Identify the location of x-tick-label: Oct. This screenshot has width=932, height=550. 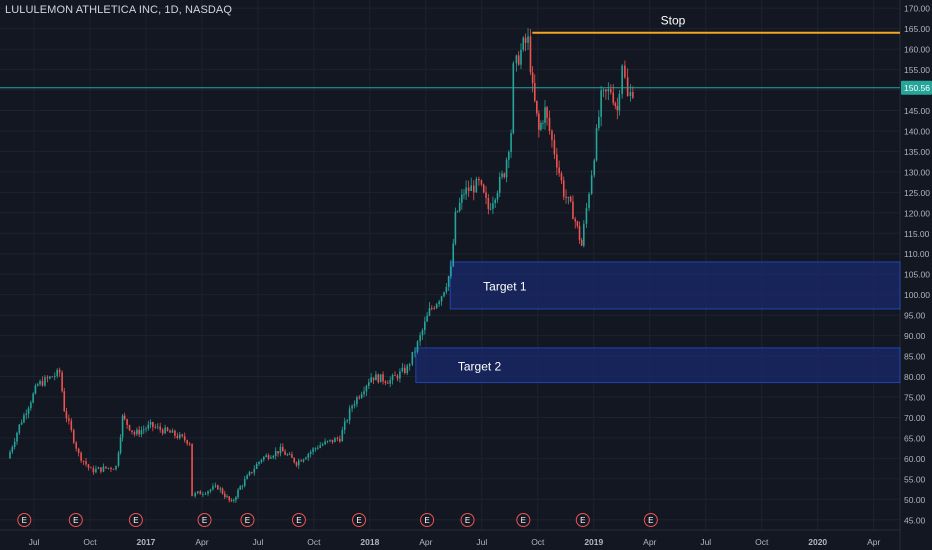
(90, 542).